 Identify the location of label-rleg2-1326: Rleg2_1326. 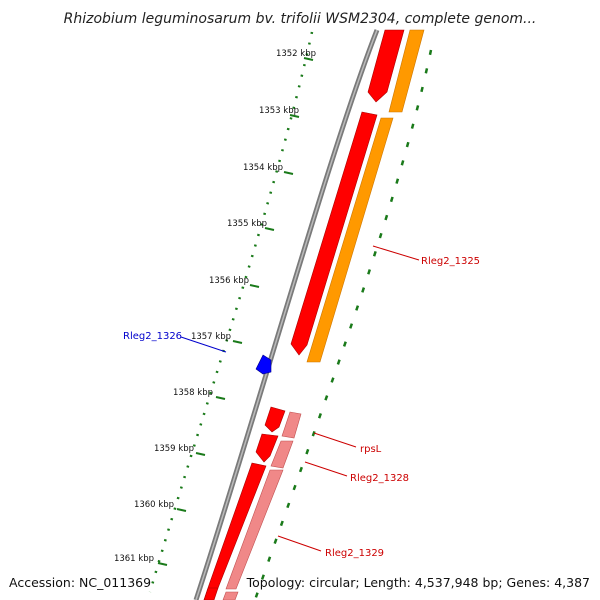
(152, 336).